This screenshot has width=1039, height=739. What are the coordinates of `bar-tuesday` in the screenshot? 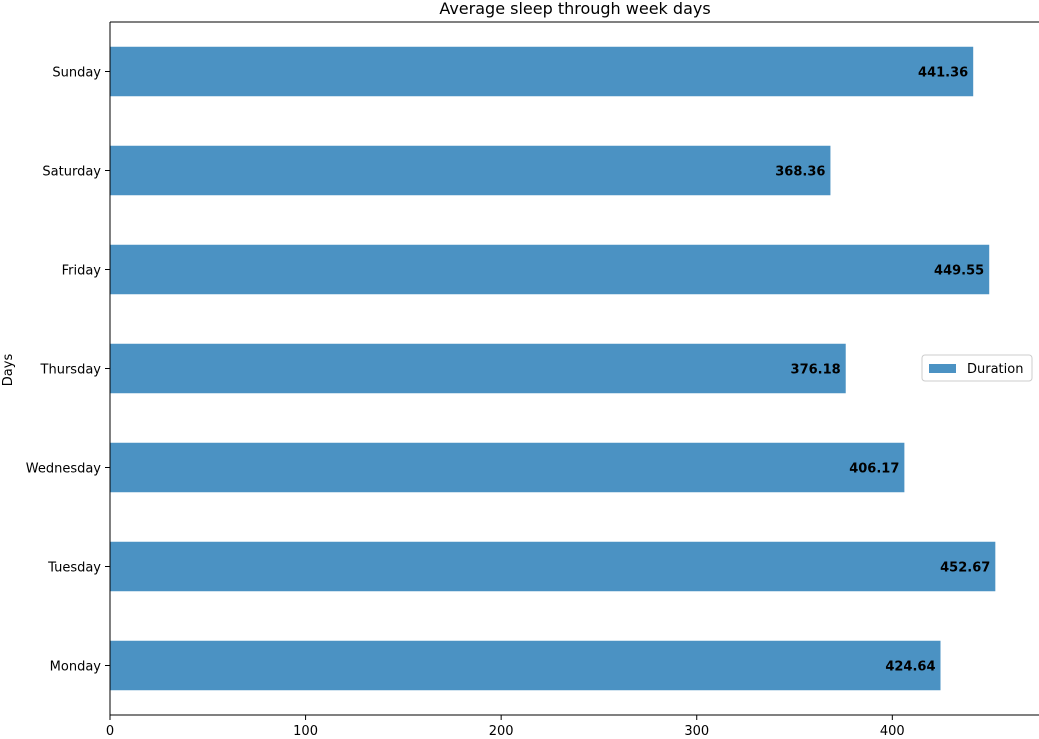 It's located at (553, 566).